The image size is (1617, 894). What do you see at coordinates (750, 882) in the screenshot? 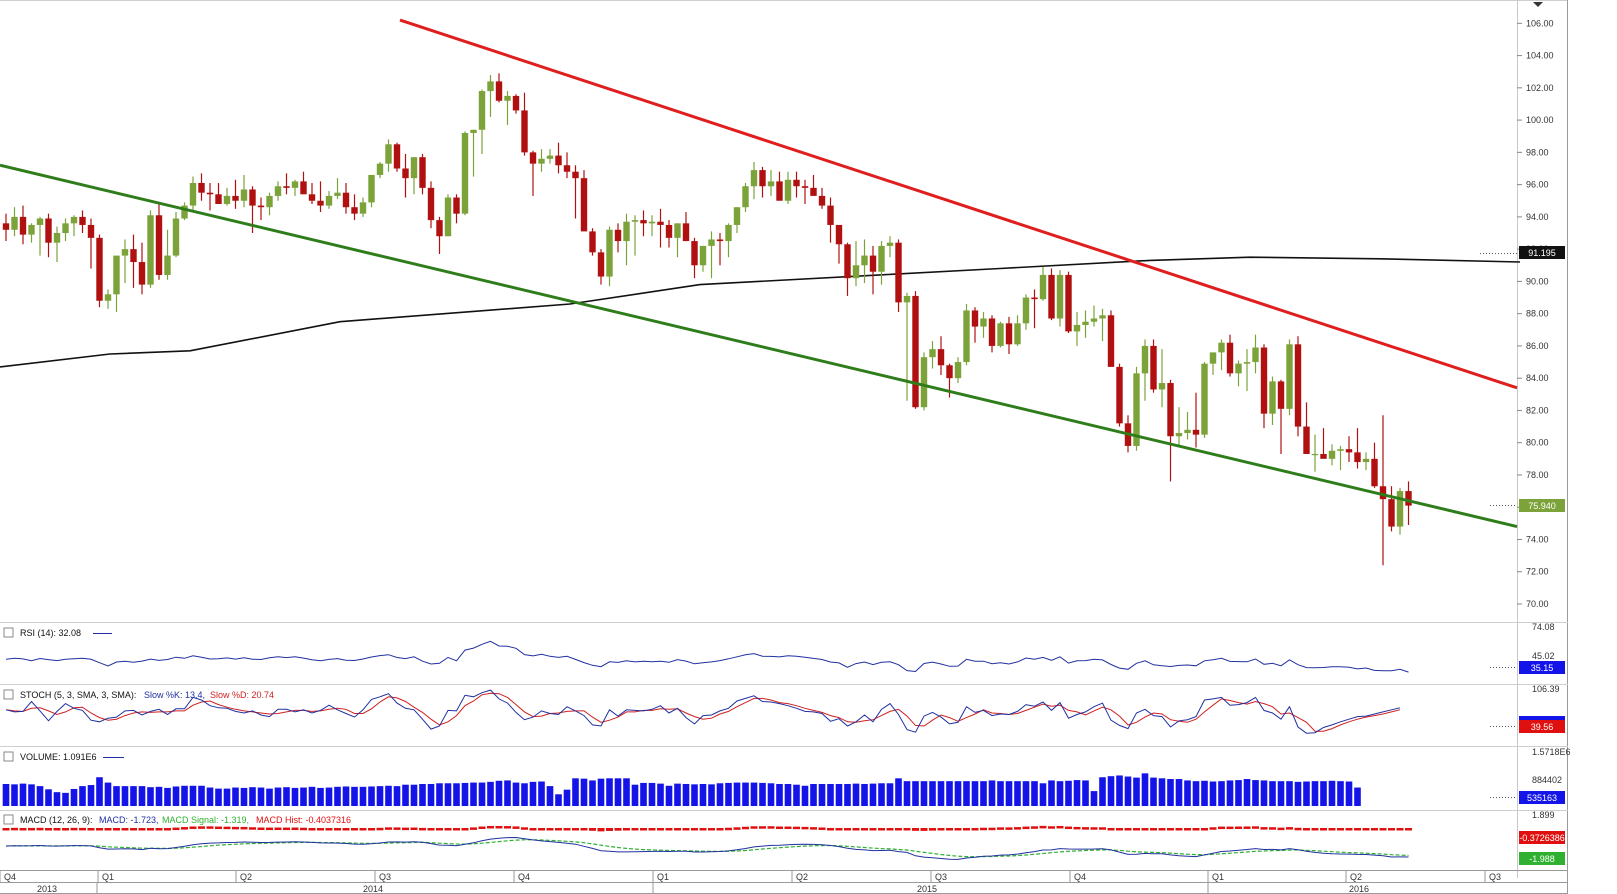
I see `time-axis: Q4 Q1 Q2 Q3 Q4 Q1 Q2 Q3 Q4 Q1 Q2 Q3 2013 2014 2015 2016` at bounding box center [750, 882].